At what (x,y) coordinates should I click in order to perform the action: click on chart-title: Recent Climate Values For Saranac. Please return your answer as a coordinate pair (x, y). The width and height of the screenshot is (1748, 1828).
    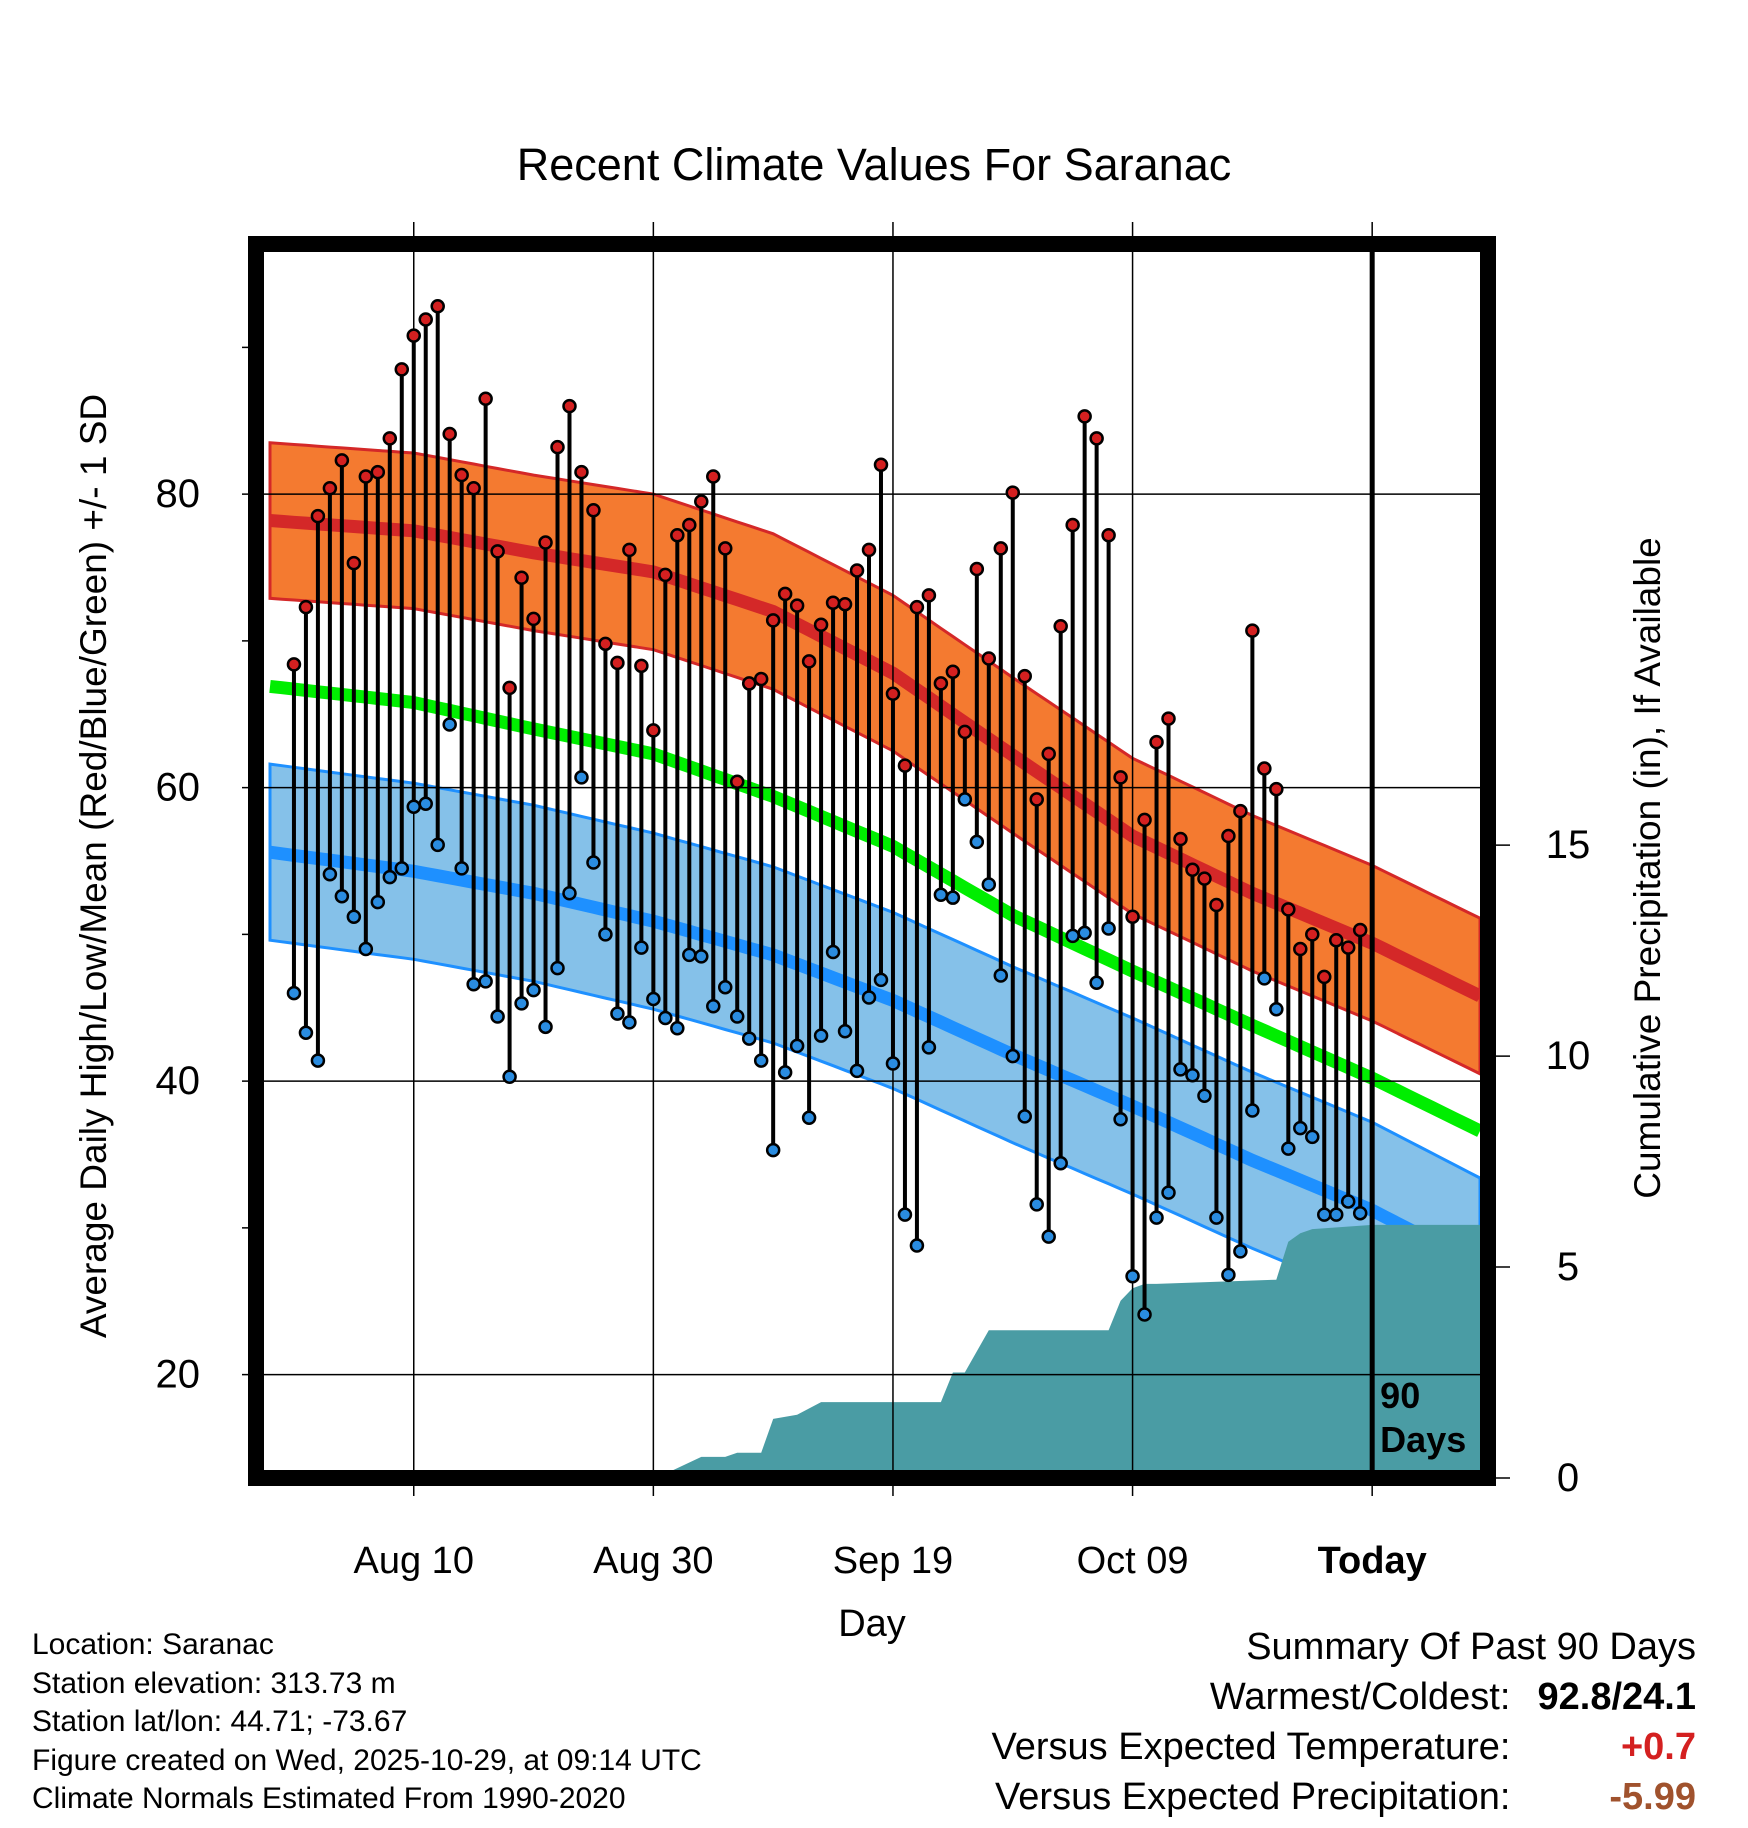
    Looking at the image, I should click on (874, 164).